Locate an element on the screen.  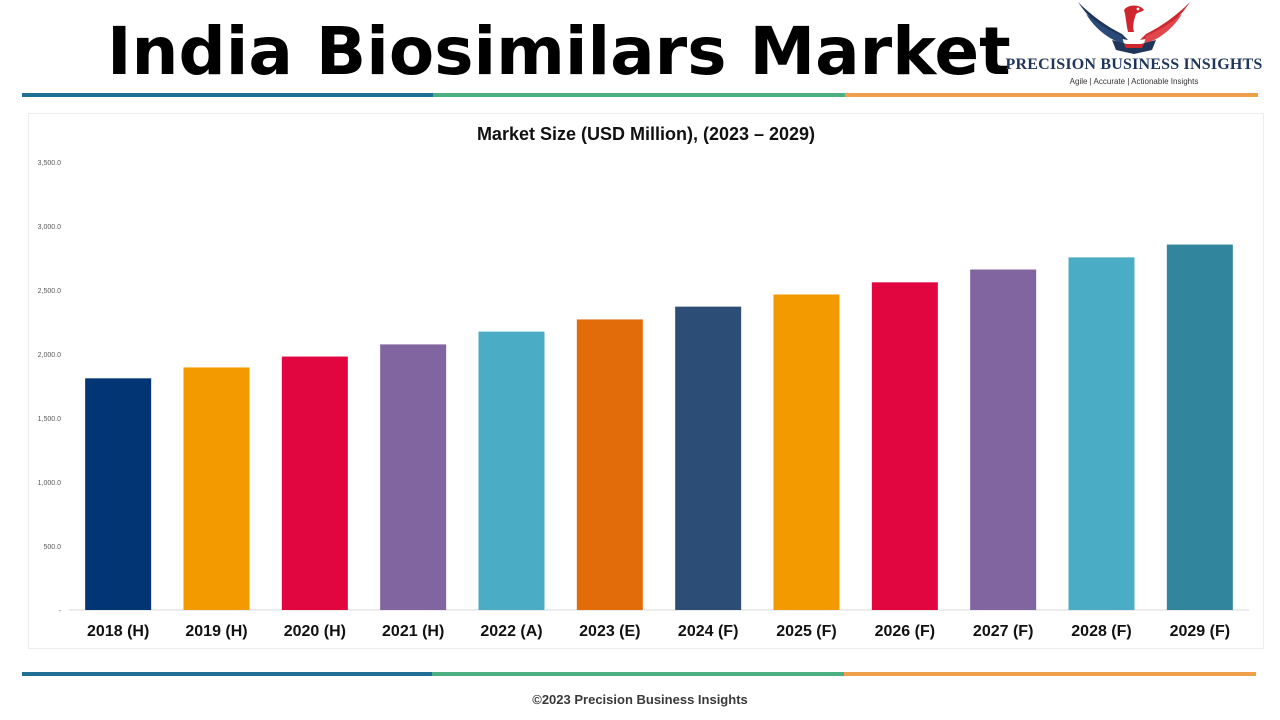
y-tick-label: - is located at coordinates (60, 611).